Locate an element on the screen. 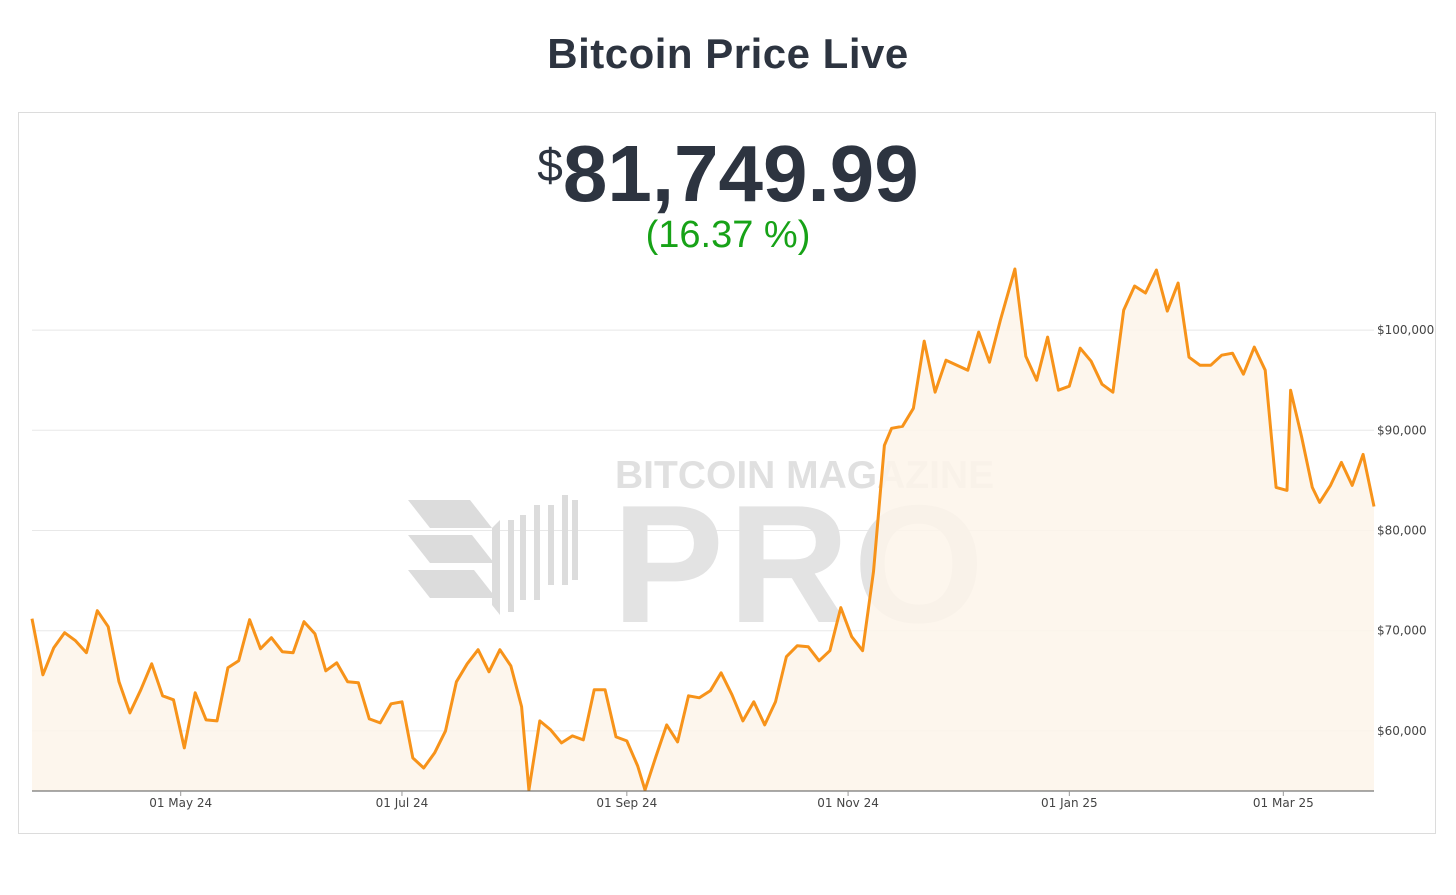 This screenshot has width=1456, height=895. x-tick-label: 01 Nov 24 is located at coordinates (848, 803).